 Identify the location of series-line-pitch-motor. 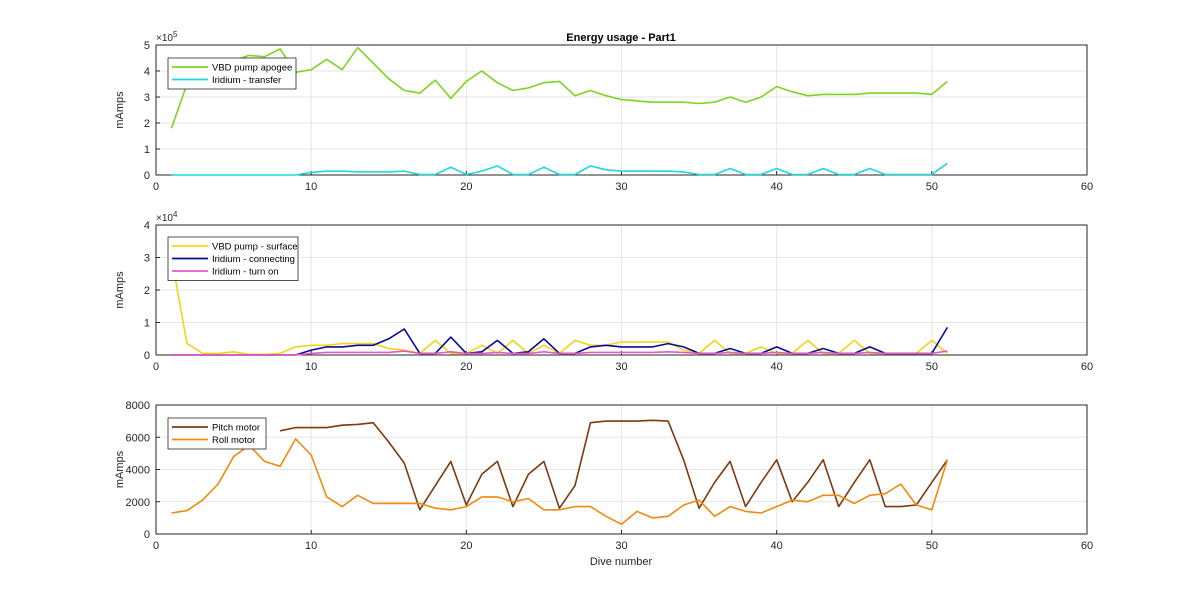
(614, 465).